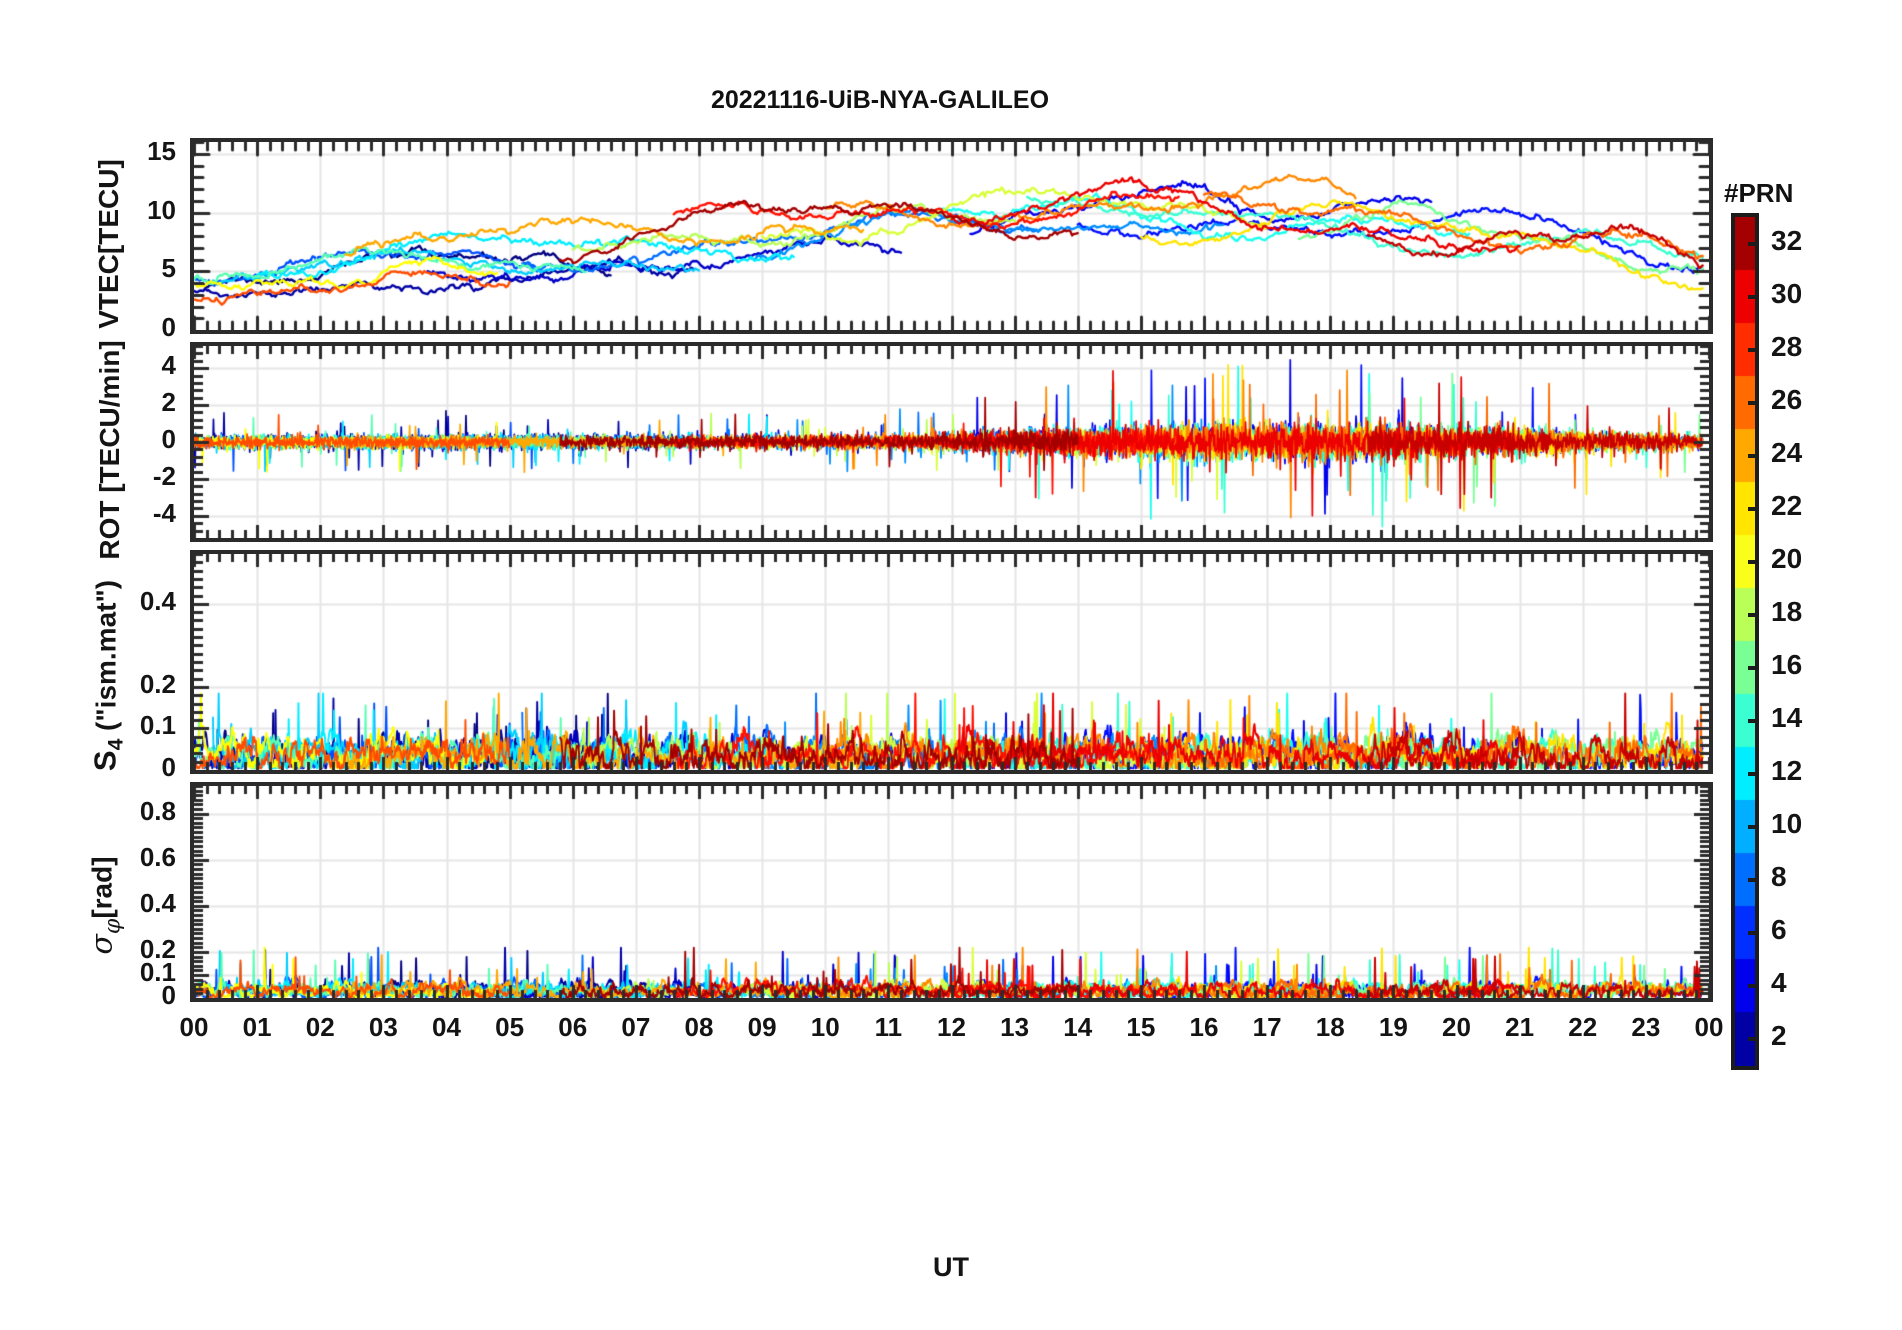 This screenshot has height=1330, width=1902. What do you see at coordinates (1787, 771) in the screenshot?
I see `colorbar-tick-12: 12` at bounding box center [1787, 771].